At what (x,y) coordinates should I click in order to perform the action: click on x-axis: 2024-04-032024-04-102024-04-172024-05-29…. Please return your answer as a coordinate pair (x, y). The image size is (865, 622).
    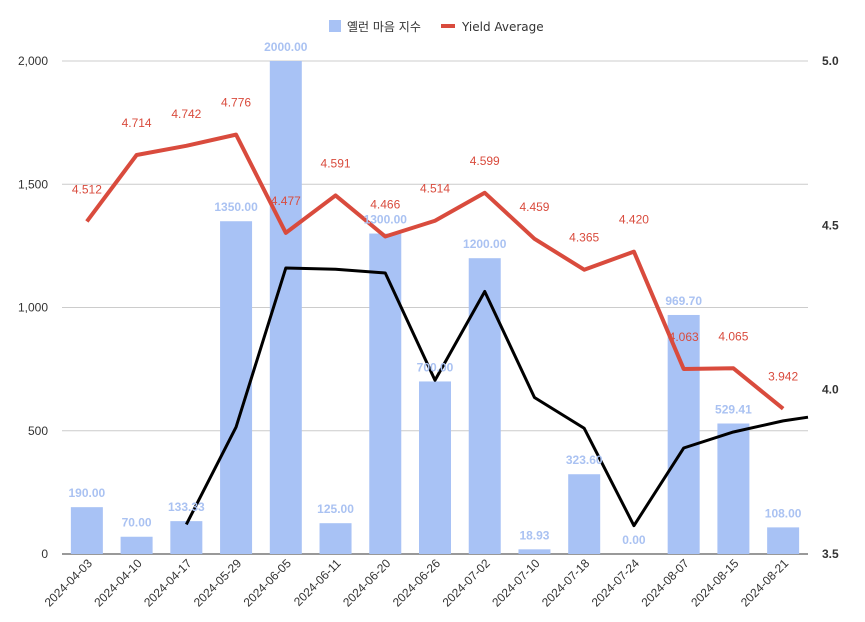
    Looking at the image, I should click on (417, 583).